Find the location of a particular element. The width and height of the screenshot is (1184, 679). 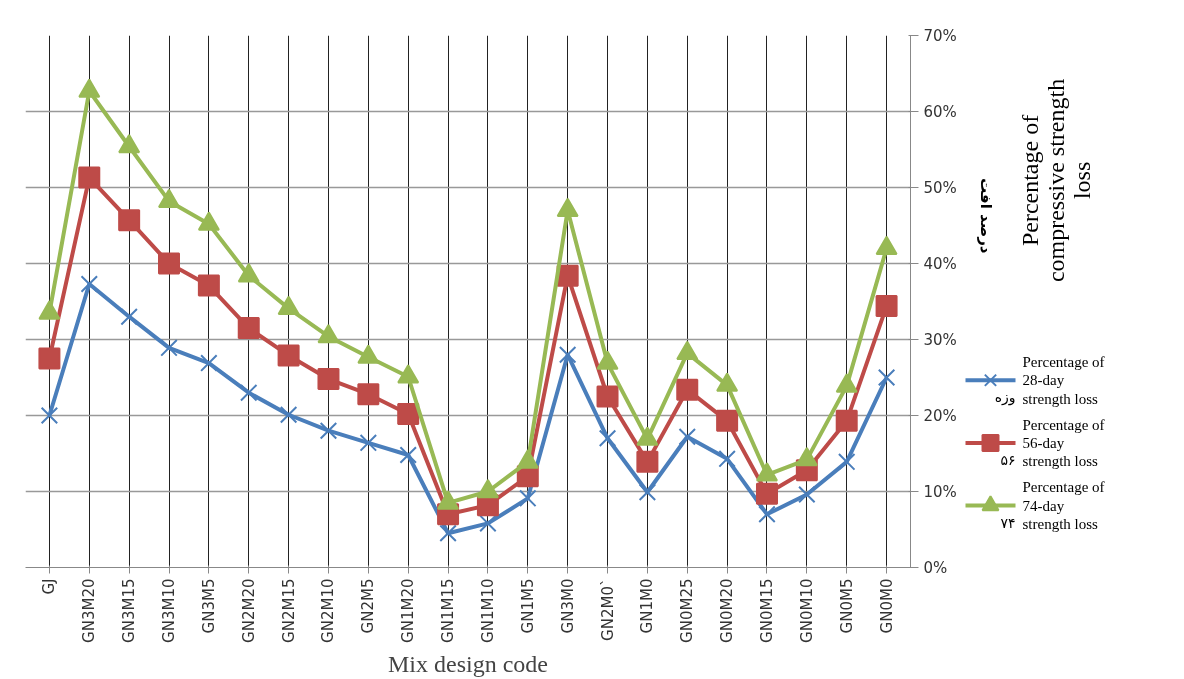

x-tick-label: GN1M15 is located at coordinates (448, 610).